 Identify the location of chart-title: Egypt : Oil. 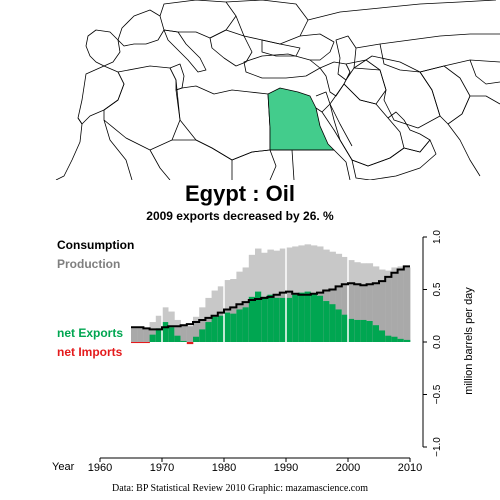
(240, 193).